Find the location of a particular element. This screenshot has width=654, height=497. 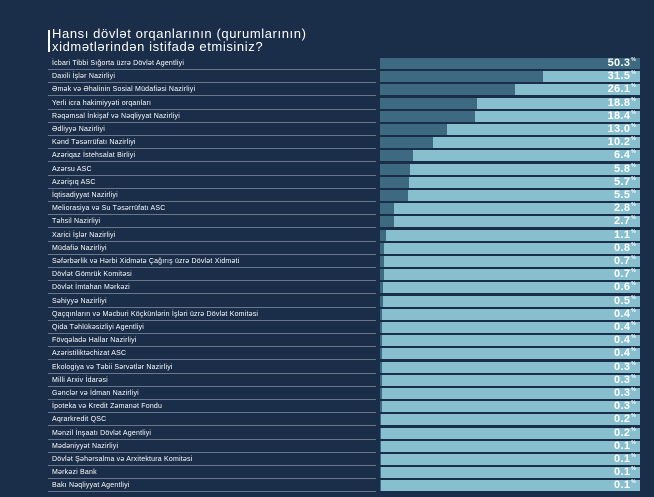

category-label: Fövqəladə Hallar Nazirliyi is located at coordinates (212, 341).